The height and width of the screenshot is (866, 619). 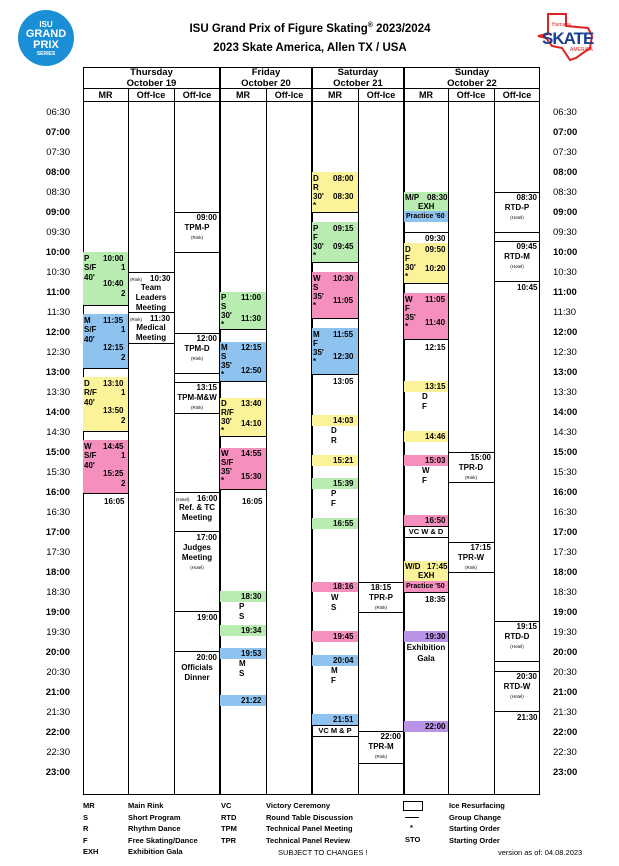 What do you see at coordinates (343, 334) in the screenshot?
I see `event-time: 11:55` at bounding box center [343, 334].